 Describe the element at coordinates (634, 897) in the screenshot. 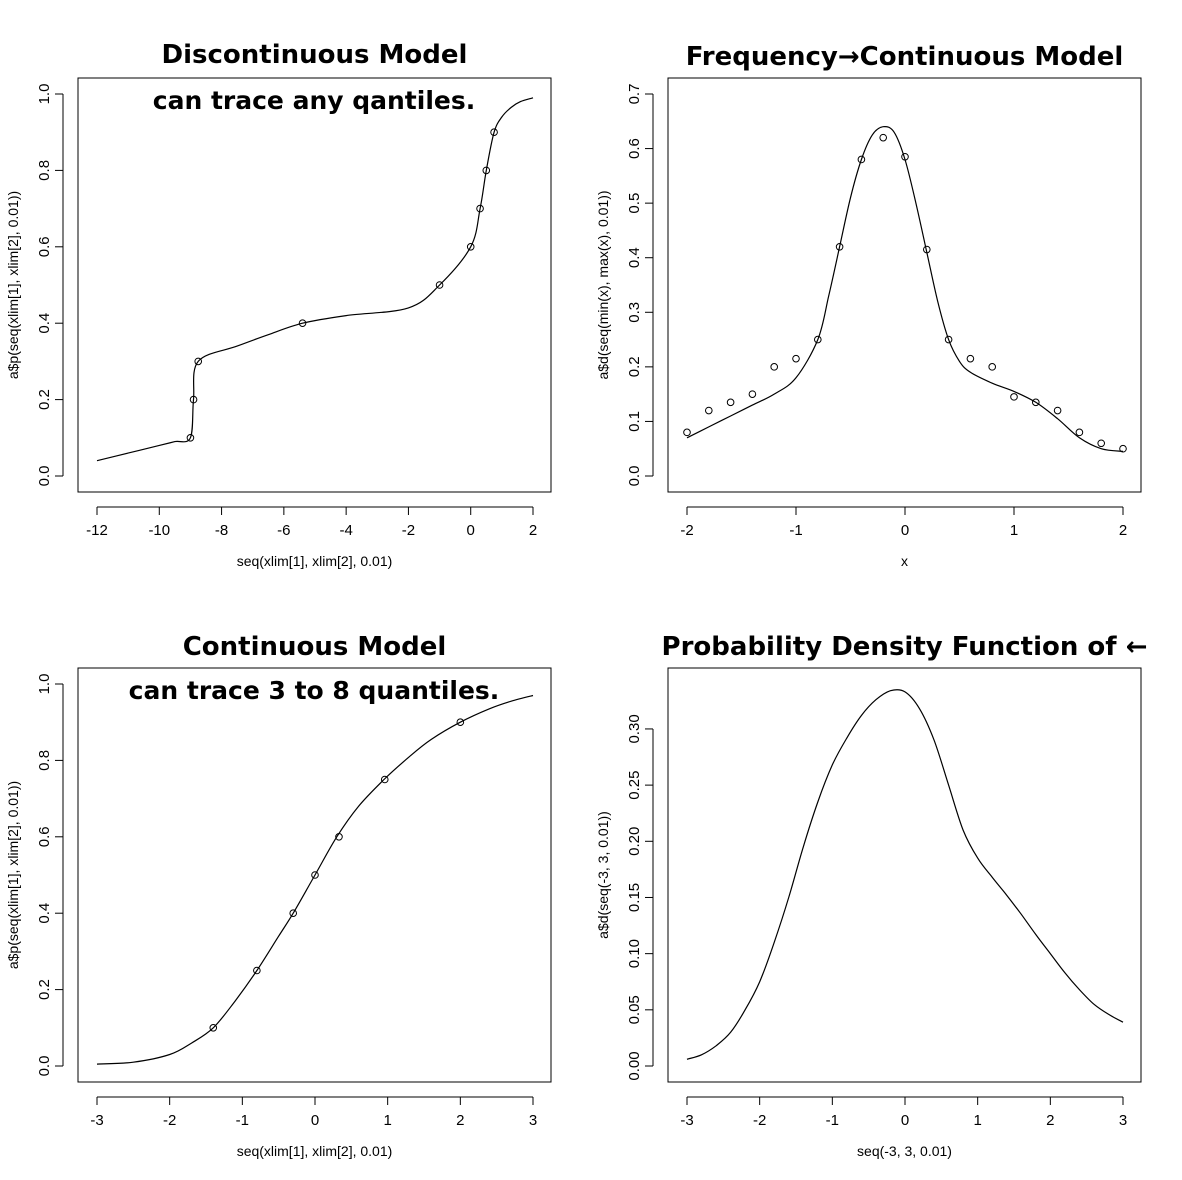

I see `y-tick-label: 0.15` at that location.